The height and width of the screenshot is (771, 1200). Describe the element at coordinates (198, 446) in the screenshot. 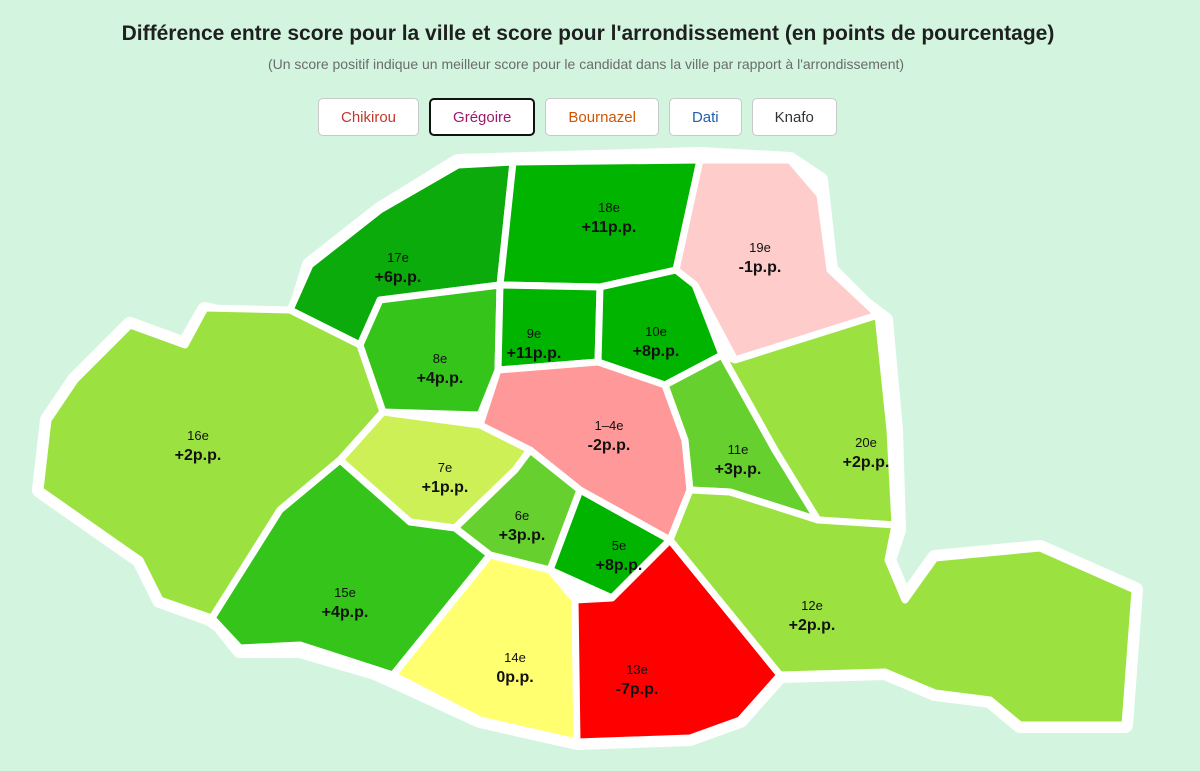

I see `label-16e: 16e +2p.p.` at that location.